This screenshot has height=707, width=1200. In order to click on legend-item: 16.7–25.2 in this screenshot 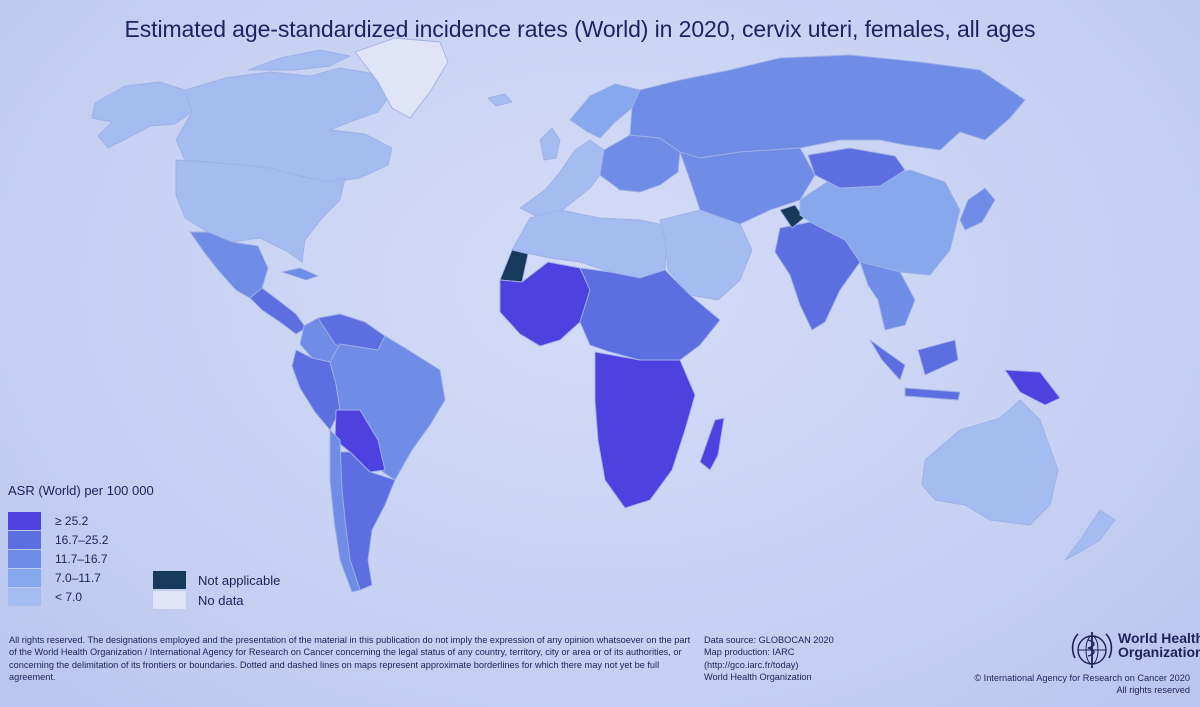, I will do `click(58, 540)`.